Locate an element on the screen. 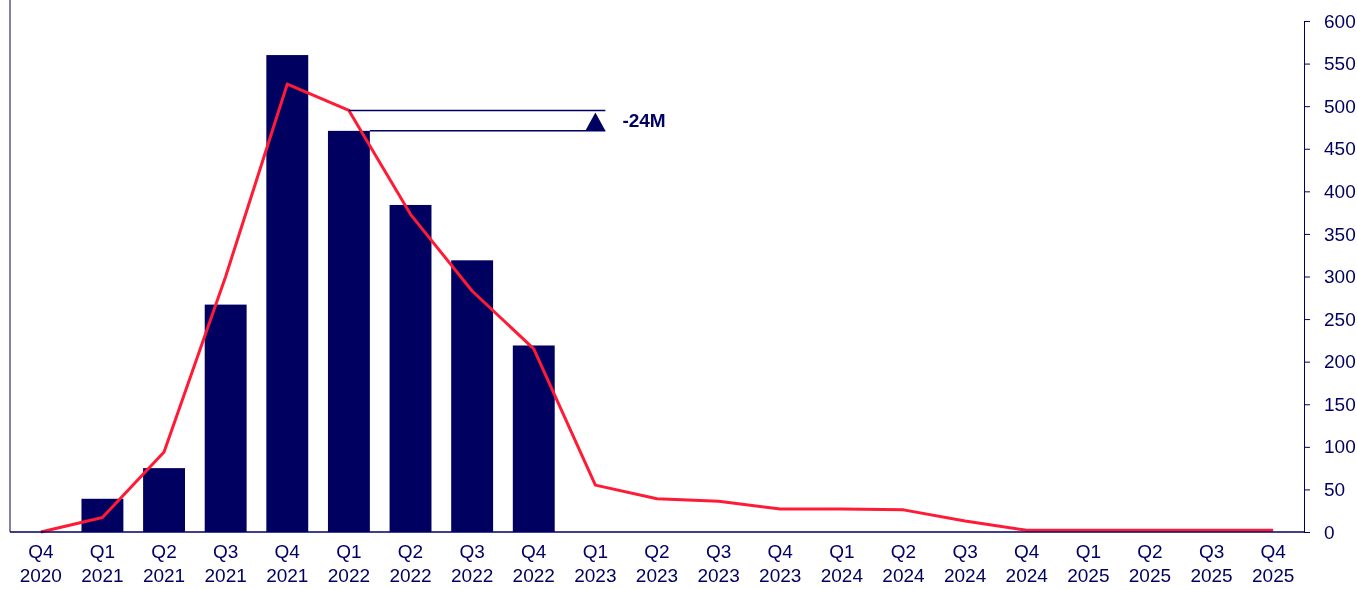 The image size is (1357, 589). x-tick-label: Q3 2023 is located at coordinates (718, 563).